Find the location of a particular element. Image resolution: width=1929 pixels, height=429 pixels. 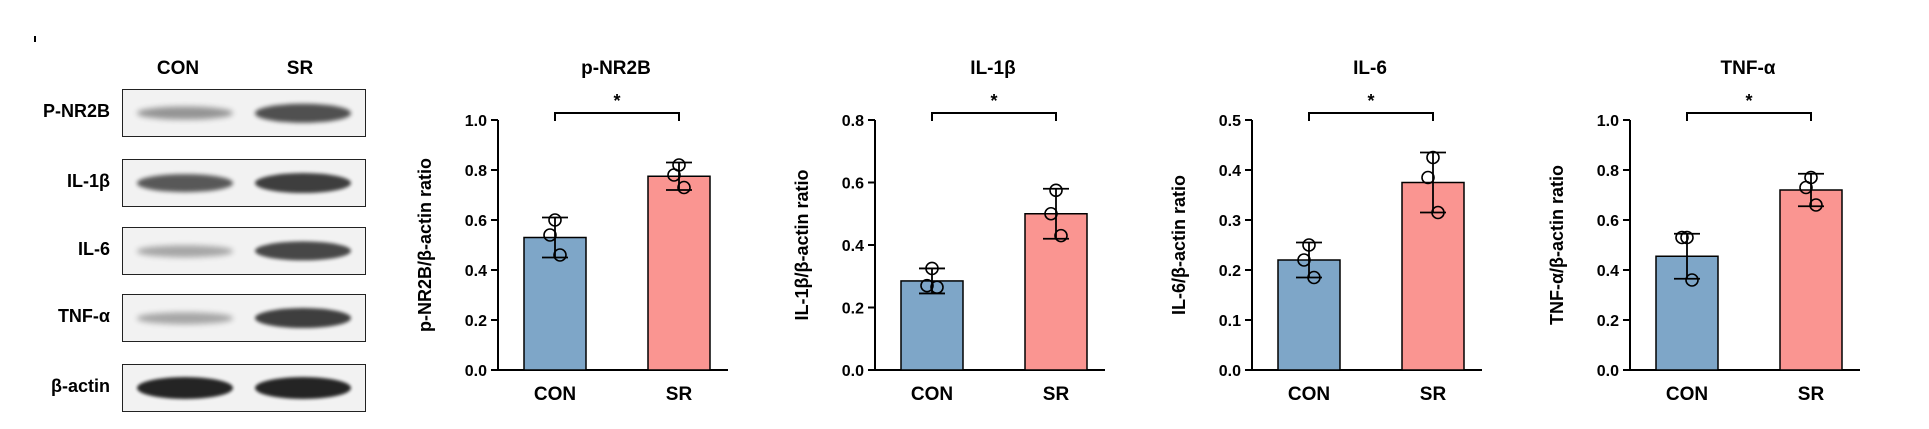

chart-title: IL-1β is located at coordinates (992, 68).